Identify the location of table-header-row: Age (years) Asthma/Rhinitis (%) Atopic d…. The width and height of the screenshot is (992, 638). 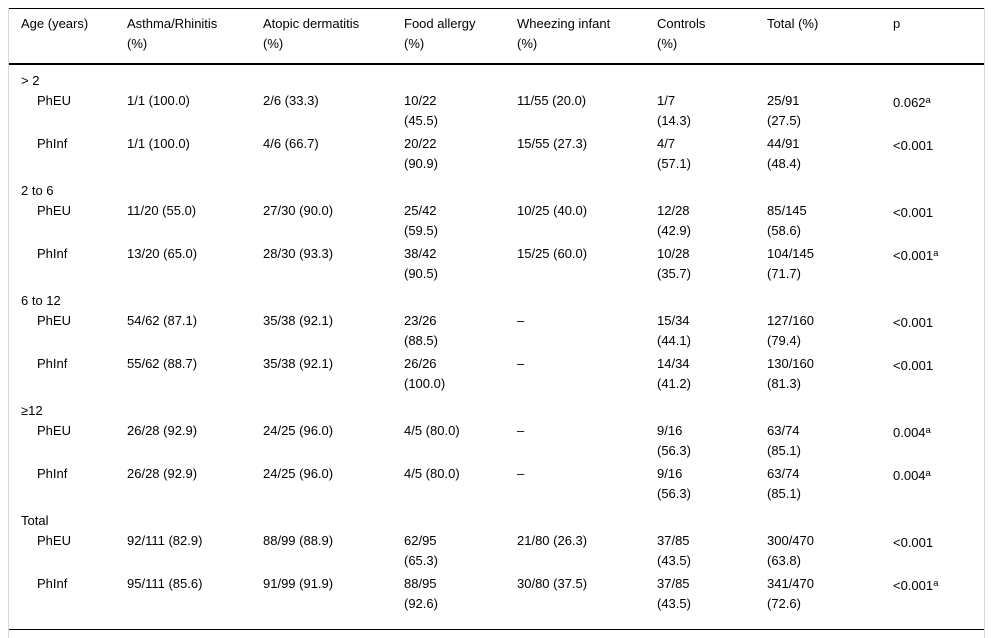
(496, 36).